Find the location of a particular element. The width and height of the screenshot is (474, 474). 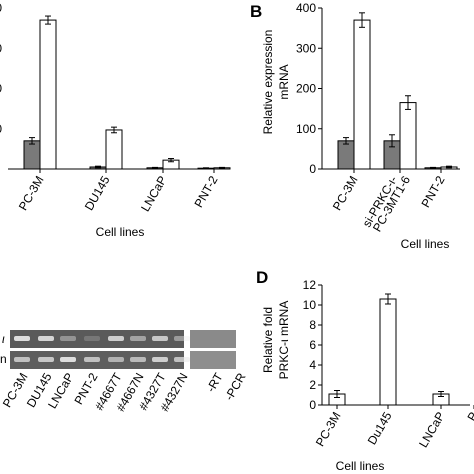

y-tick-label: 200 is located at coordinates (306, 89).